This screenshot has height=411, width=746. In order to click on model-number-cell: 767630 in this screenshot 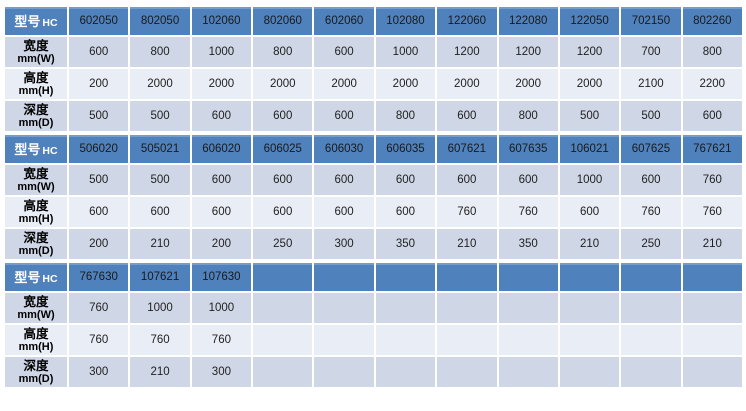, I will do `click(98, 277)`.